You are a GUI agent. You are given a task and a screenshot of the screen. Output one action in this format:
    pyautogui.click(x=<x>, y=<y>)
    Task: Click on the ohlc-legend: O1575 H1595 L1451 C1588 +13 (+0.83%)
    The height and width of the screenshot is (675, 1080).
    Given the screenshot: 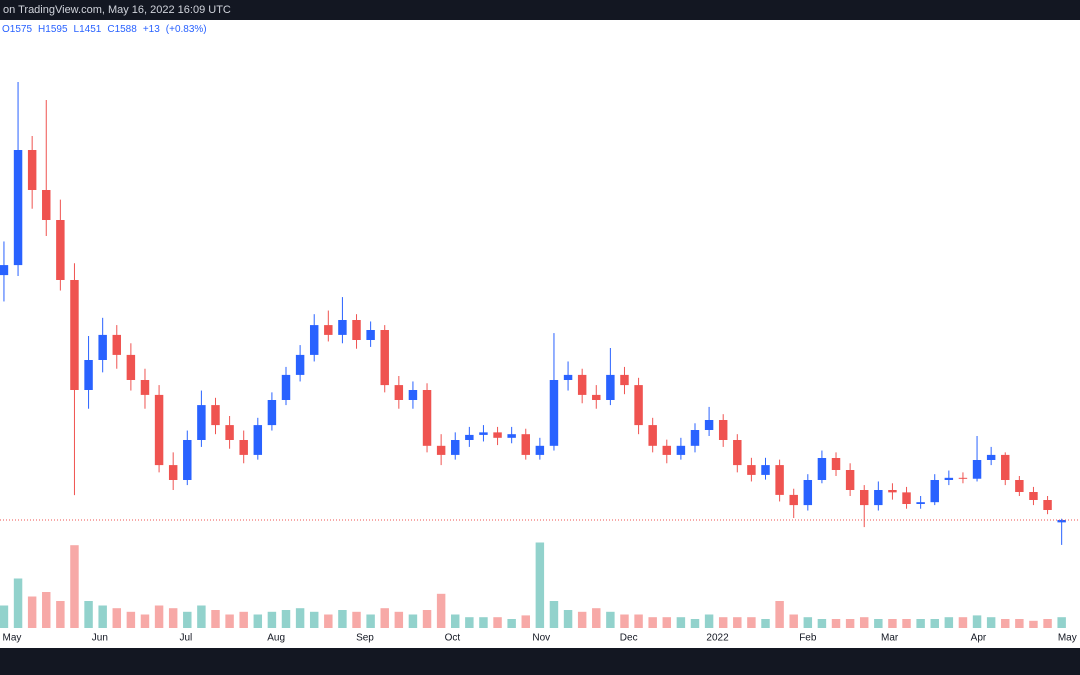 What is the action you would take?
    pyautogui.click(x=104, y=29)
    